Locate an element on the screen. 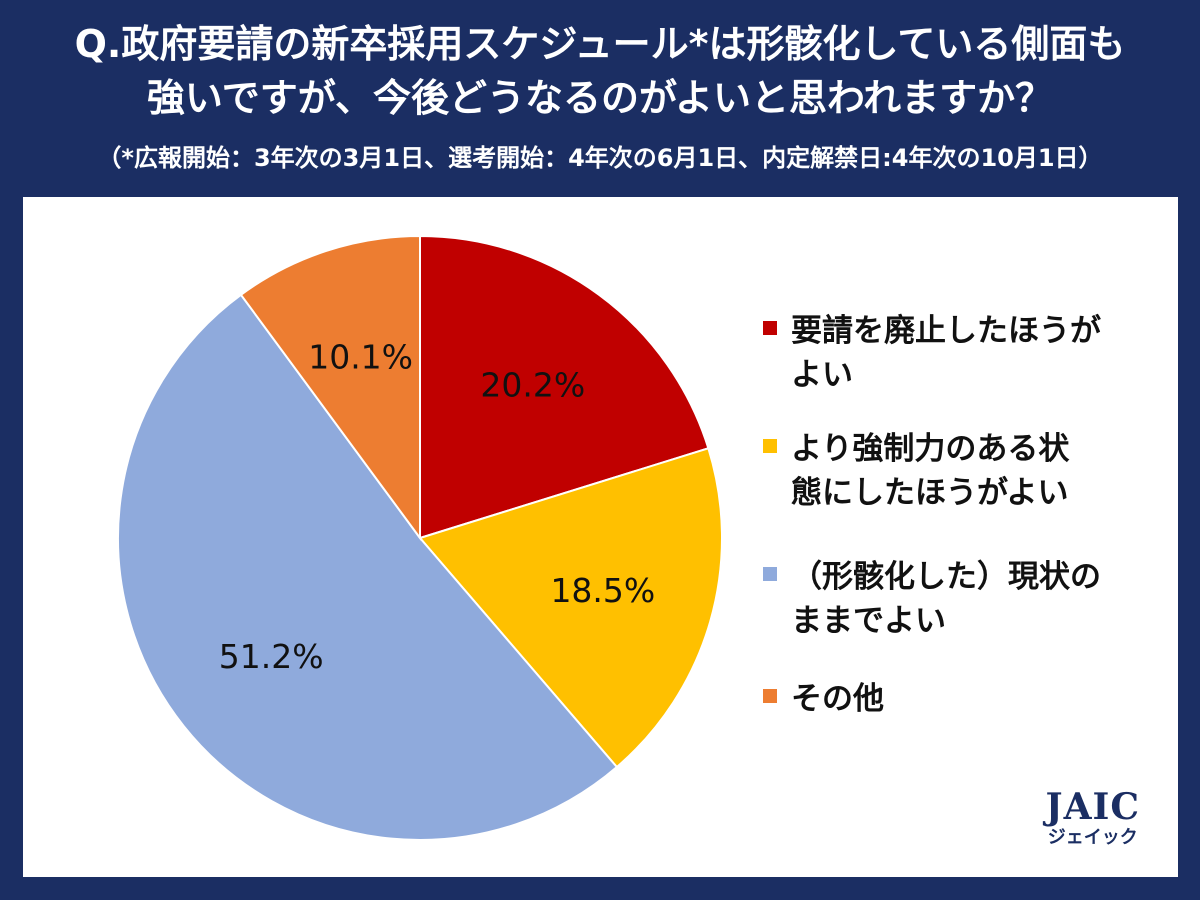 This screenshot has width=1200, height=900. legend-label-4-line-1: その他 is located at coordinates (837, 699).